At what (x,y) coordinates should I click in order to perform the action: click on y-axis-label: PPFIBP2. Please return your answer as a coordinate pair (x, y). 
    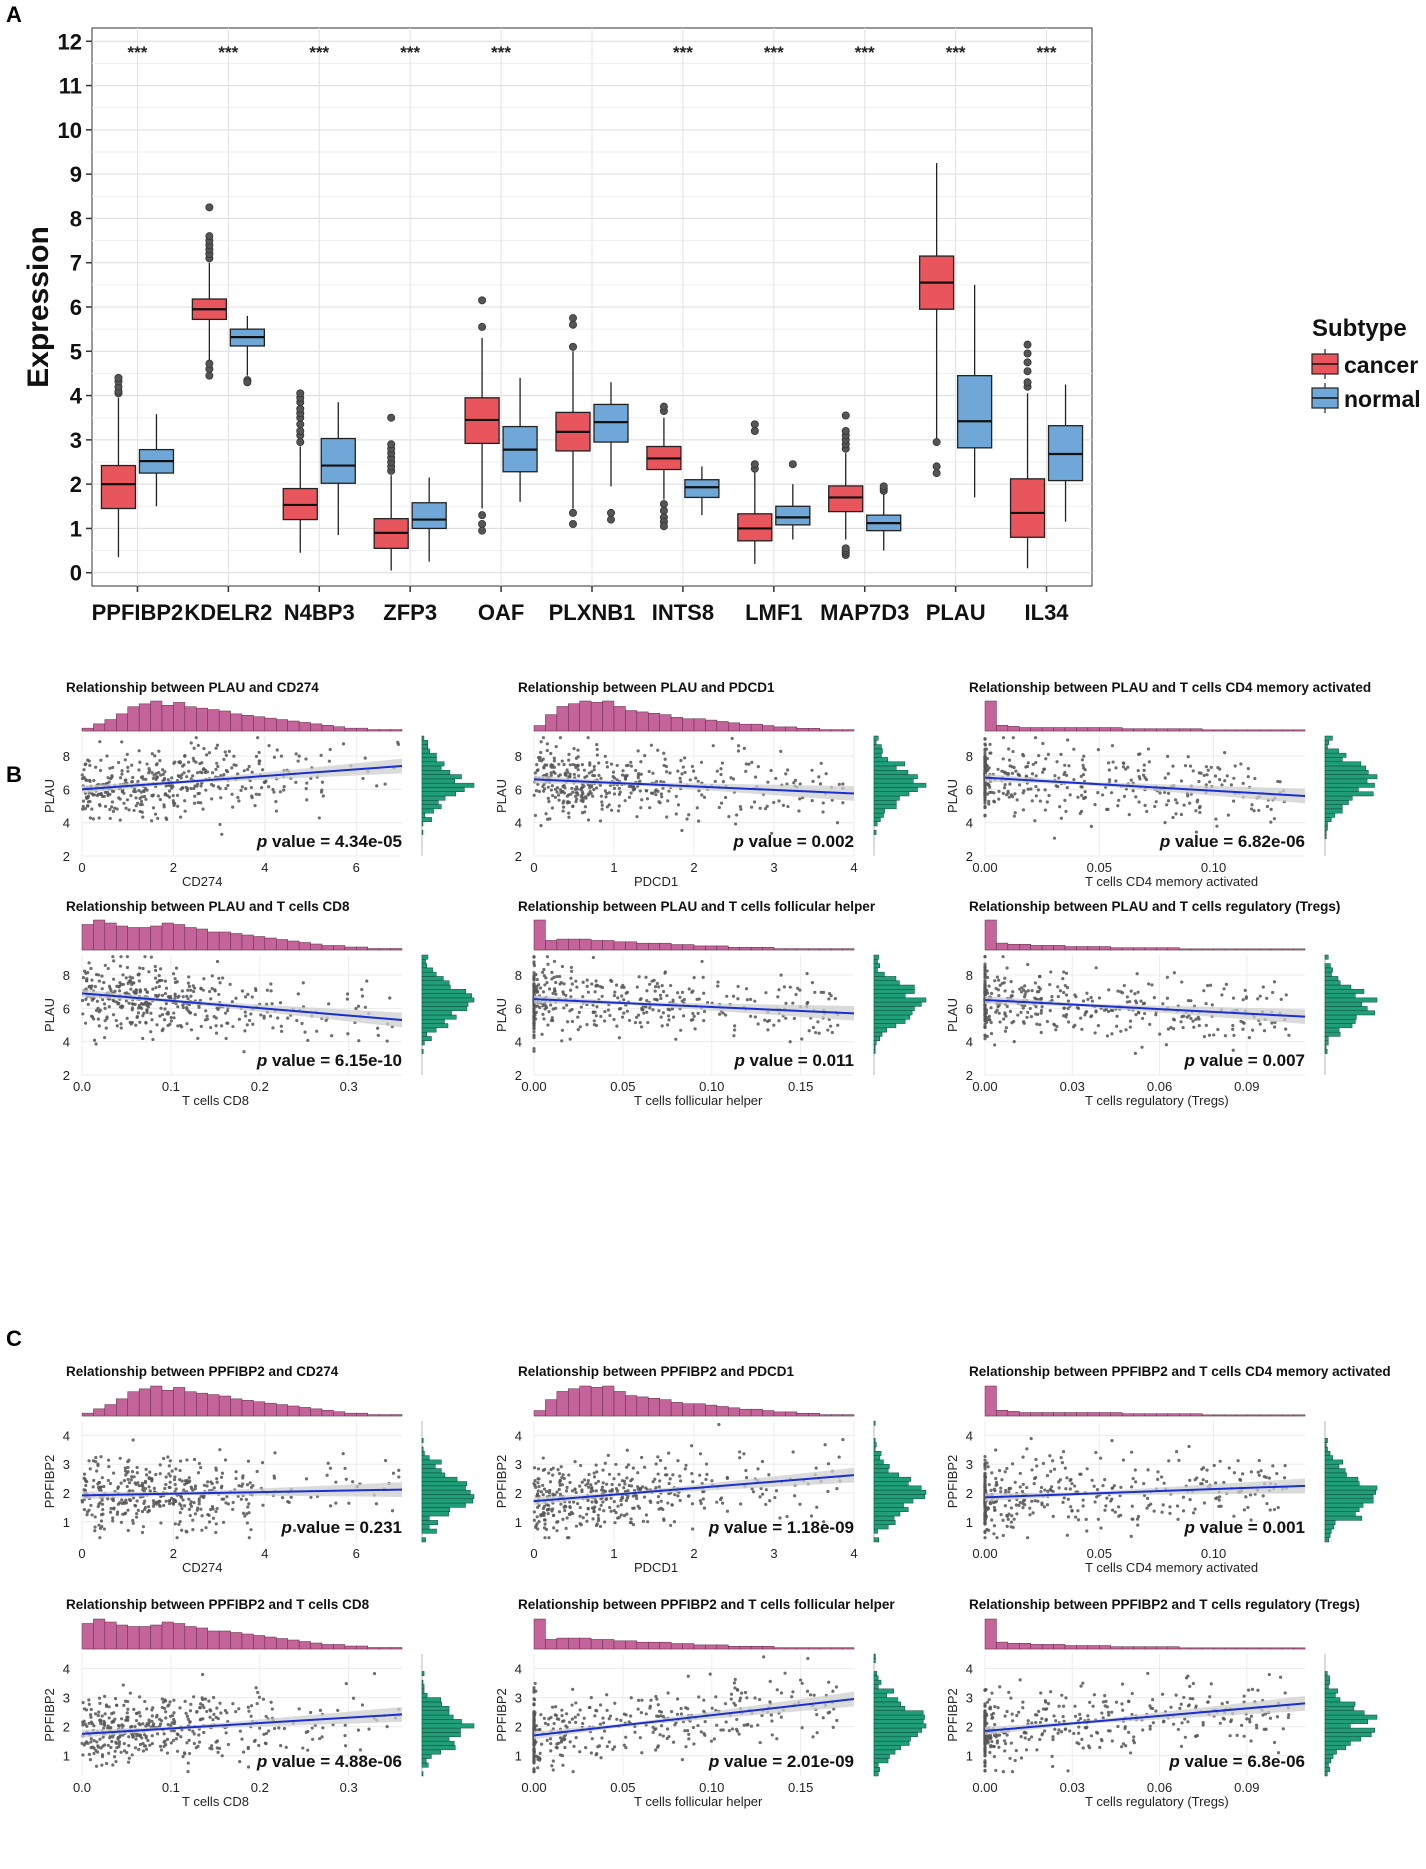
    Looking at the image, I should click on (952, 1481).